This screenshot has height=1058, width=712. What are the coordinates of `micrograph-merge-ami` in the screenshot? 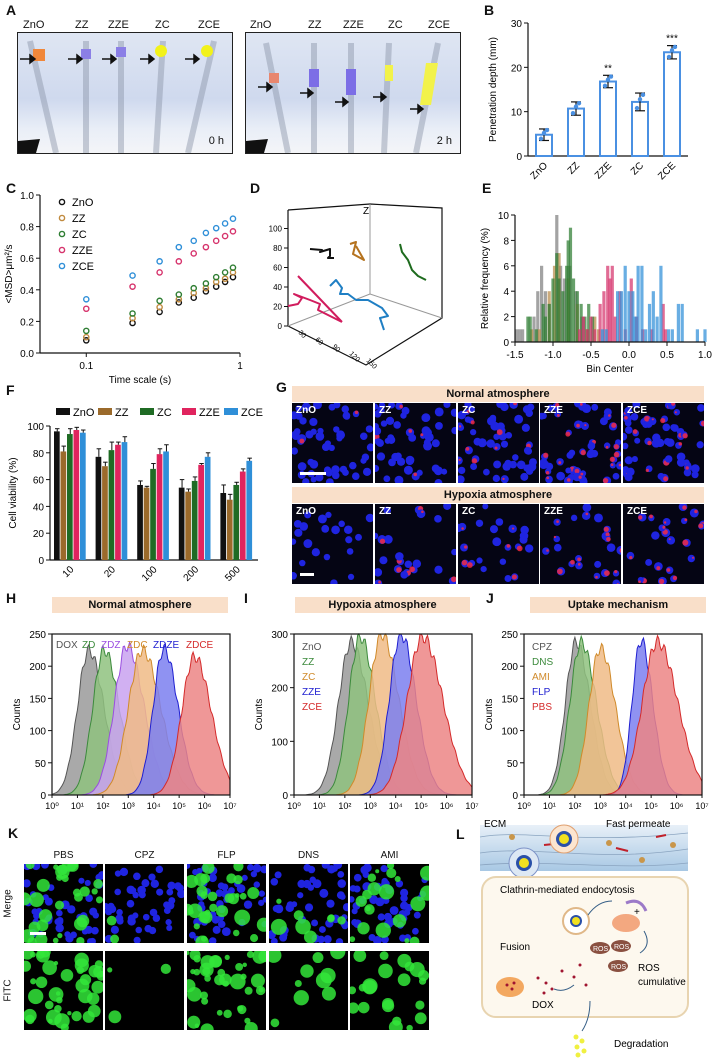 It's located at (389, 903).